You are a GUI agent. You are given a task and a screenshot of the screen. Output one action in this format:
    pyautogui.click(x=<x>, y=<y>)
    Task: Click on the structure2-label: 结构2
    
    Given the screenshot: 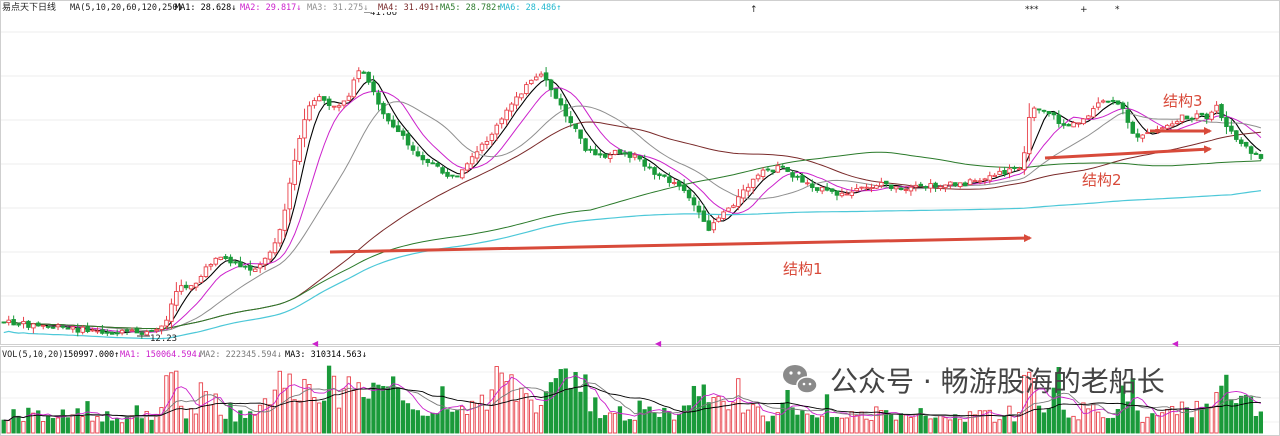 What is the action you would take?
    pyautogui.click(x=1102, y=180)
    